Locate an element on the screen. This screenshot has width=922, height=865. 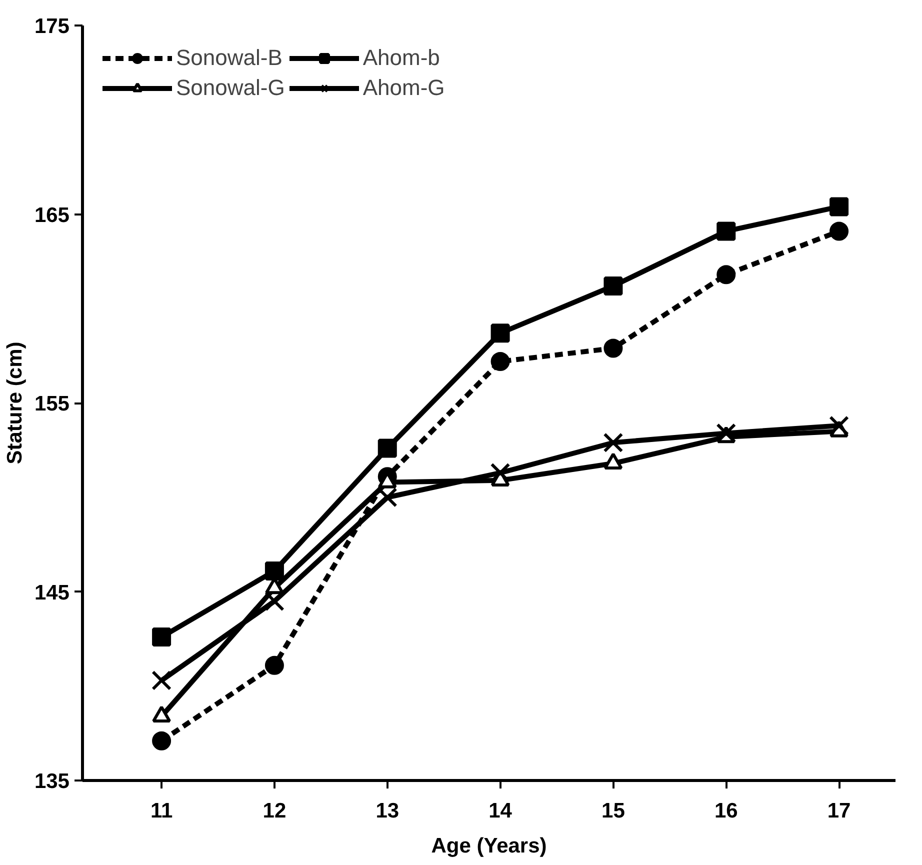
x-tick-label: 14 is located at coordinates (500, 811).